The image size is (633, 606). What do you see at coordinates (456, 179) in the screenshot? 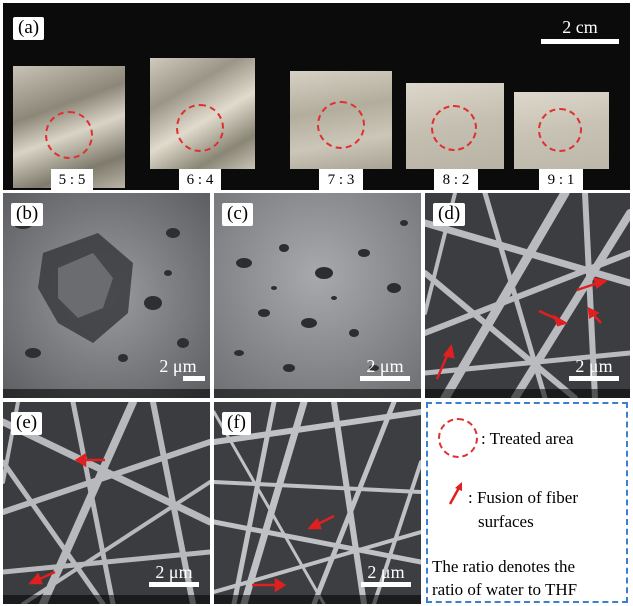
I see `sample-label: 8 : 2` at bounding box center [456, 179].